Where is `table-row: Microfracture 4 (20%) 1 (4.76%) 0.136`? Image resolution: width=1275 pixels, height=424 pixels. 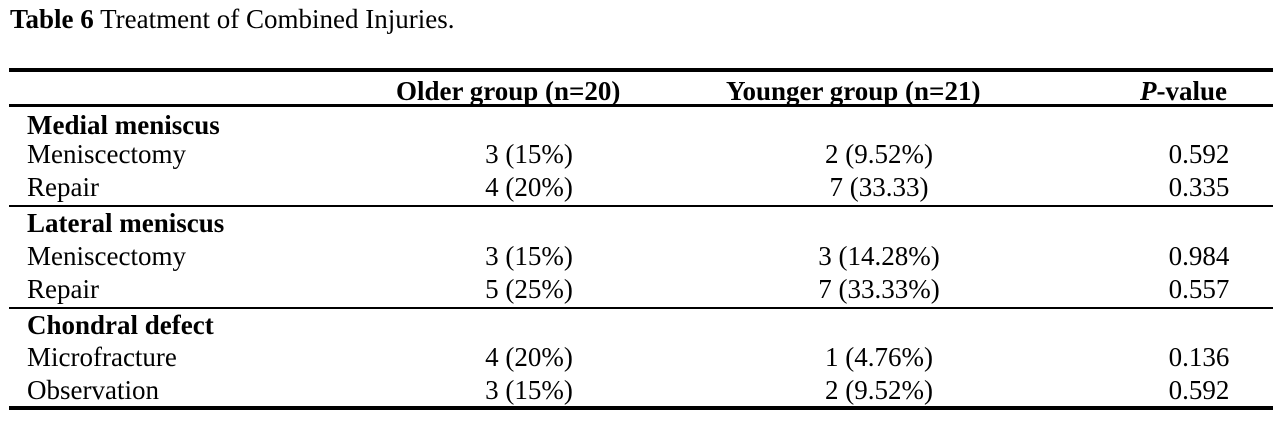
table-row: Microfracture 4 (20%) 1 (4.76%) 0.136 is located at coordinates (641, 357).